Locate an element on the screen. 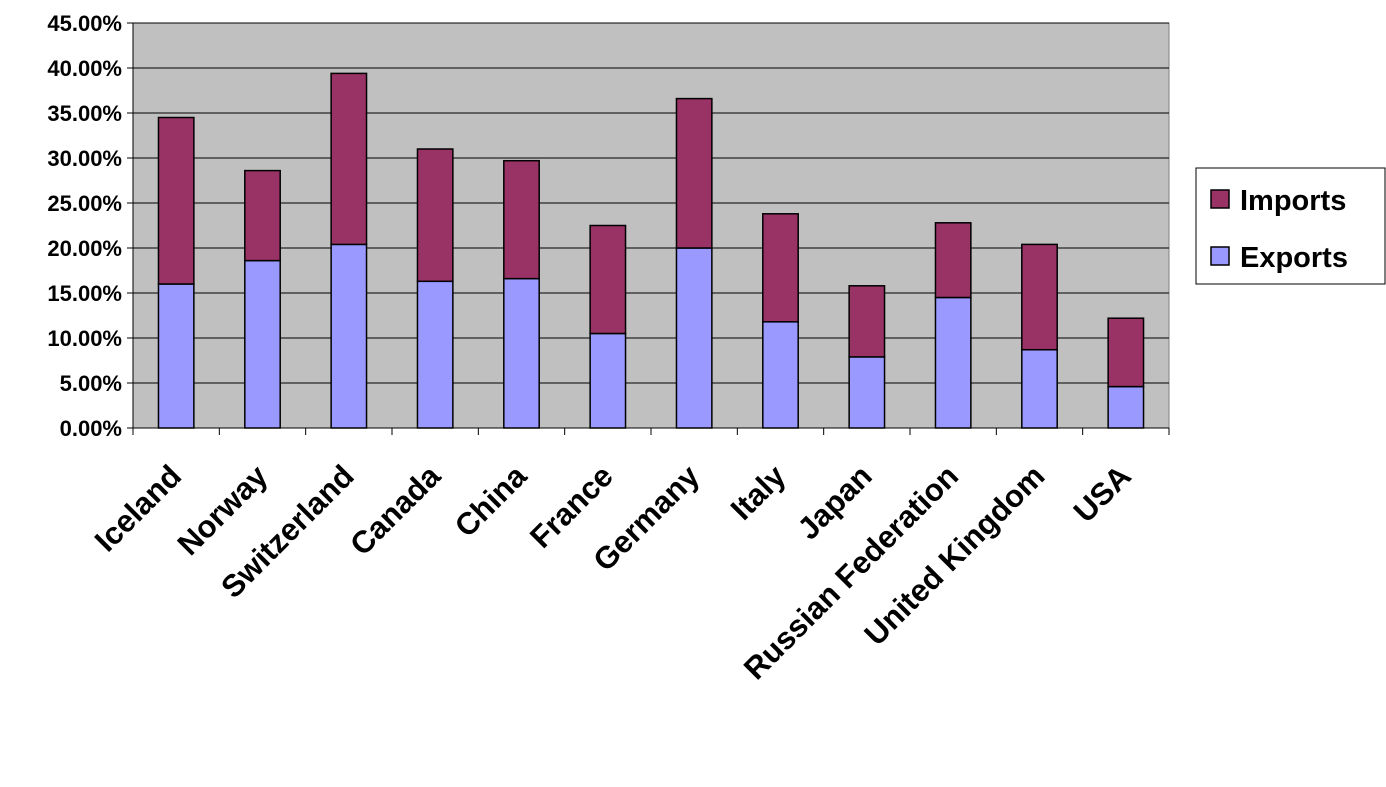  bar-imports-russian-federation is located at coordinates (953, 260).